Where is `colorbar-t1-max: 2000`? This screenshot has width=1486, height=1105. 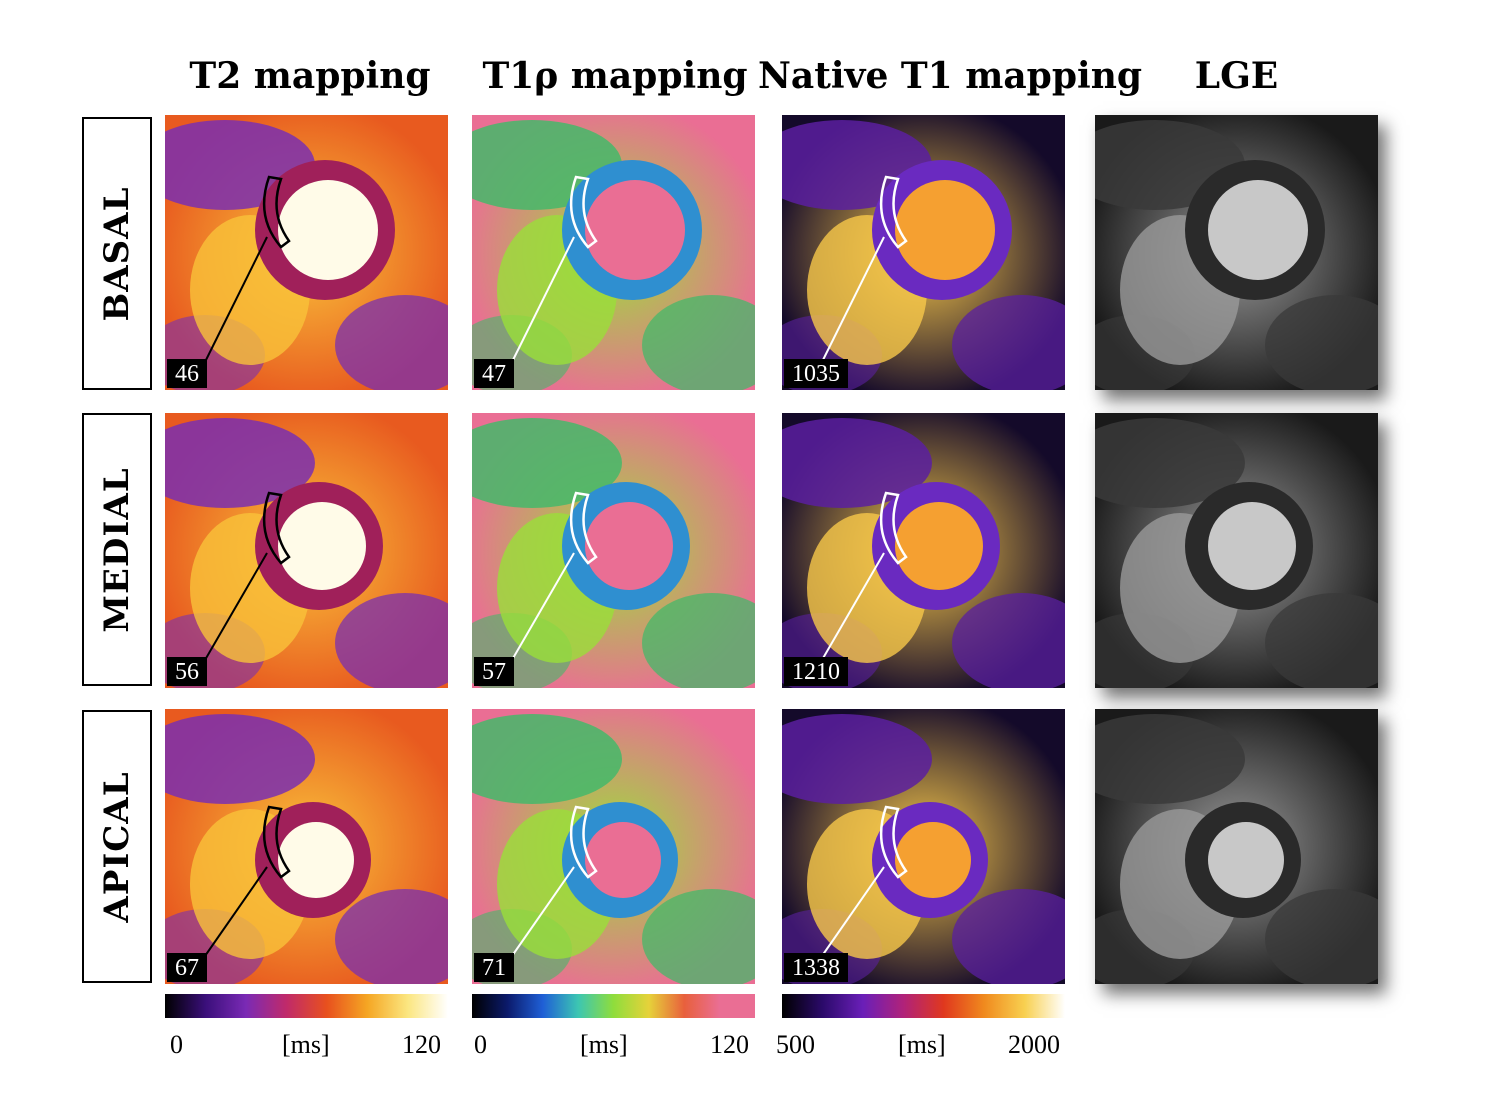 colorbar-t1-max: 2000 is located at coordinates (1034, 1044).